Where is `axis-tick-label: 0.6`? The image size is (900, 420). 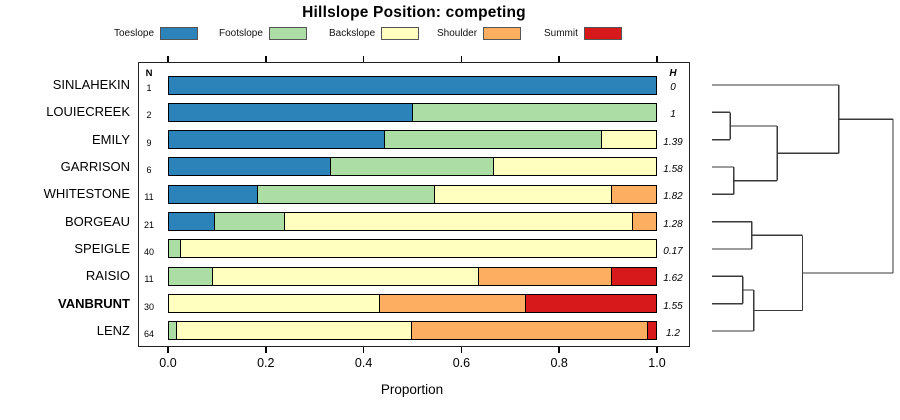 axis-tick-label: 0.6 is located at coordinates (461, 363).